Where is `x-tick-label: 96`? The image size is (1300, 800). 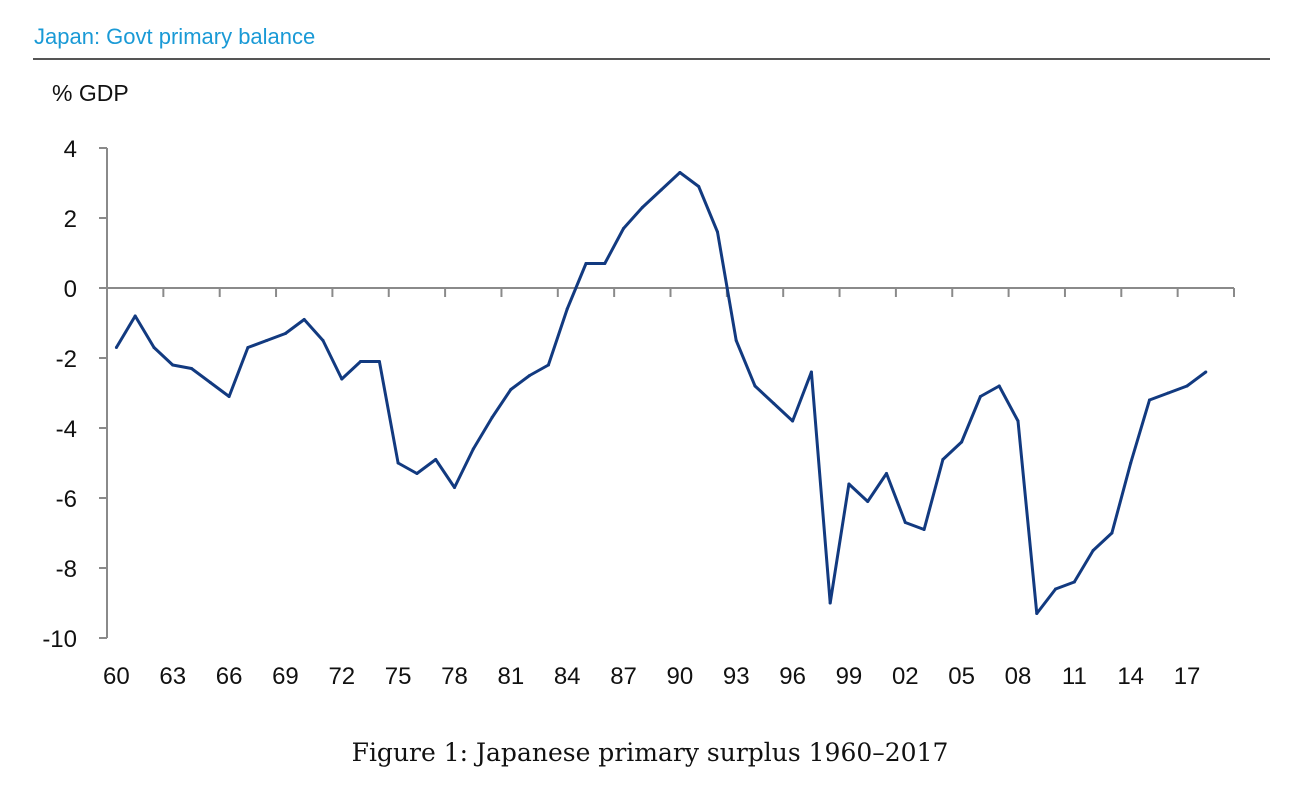 x-tick-label: 96 is located at coordinates (792, 676).